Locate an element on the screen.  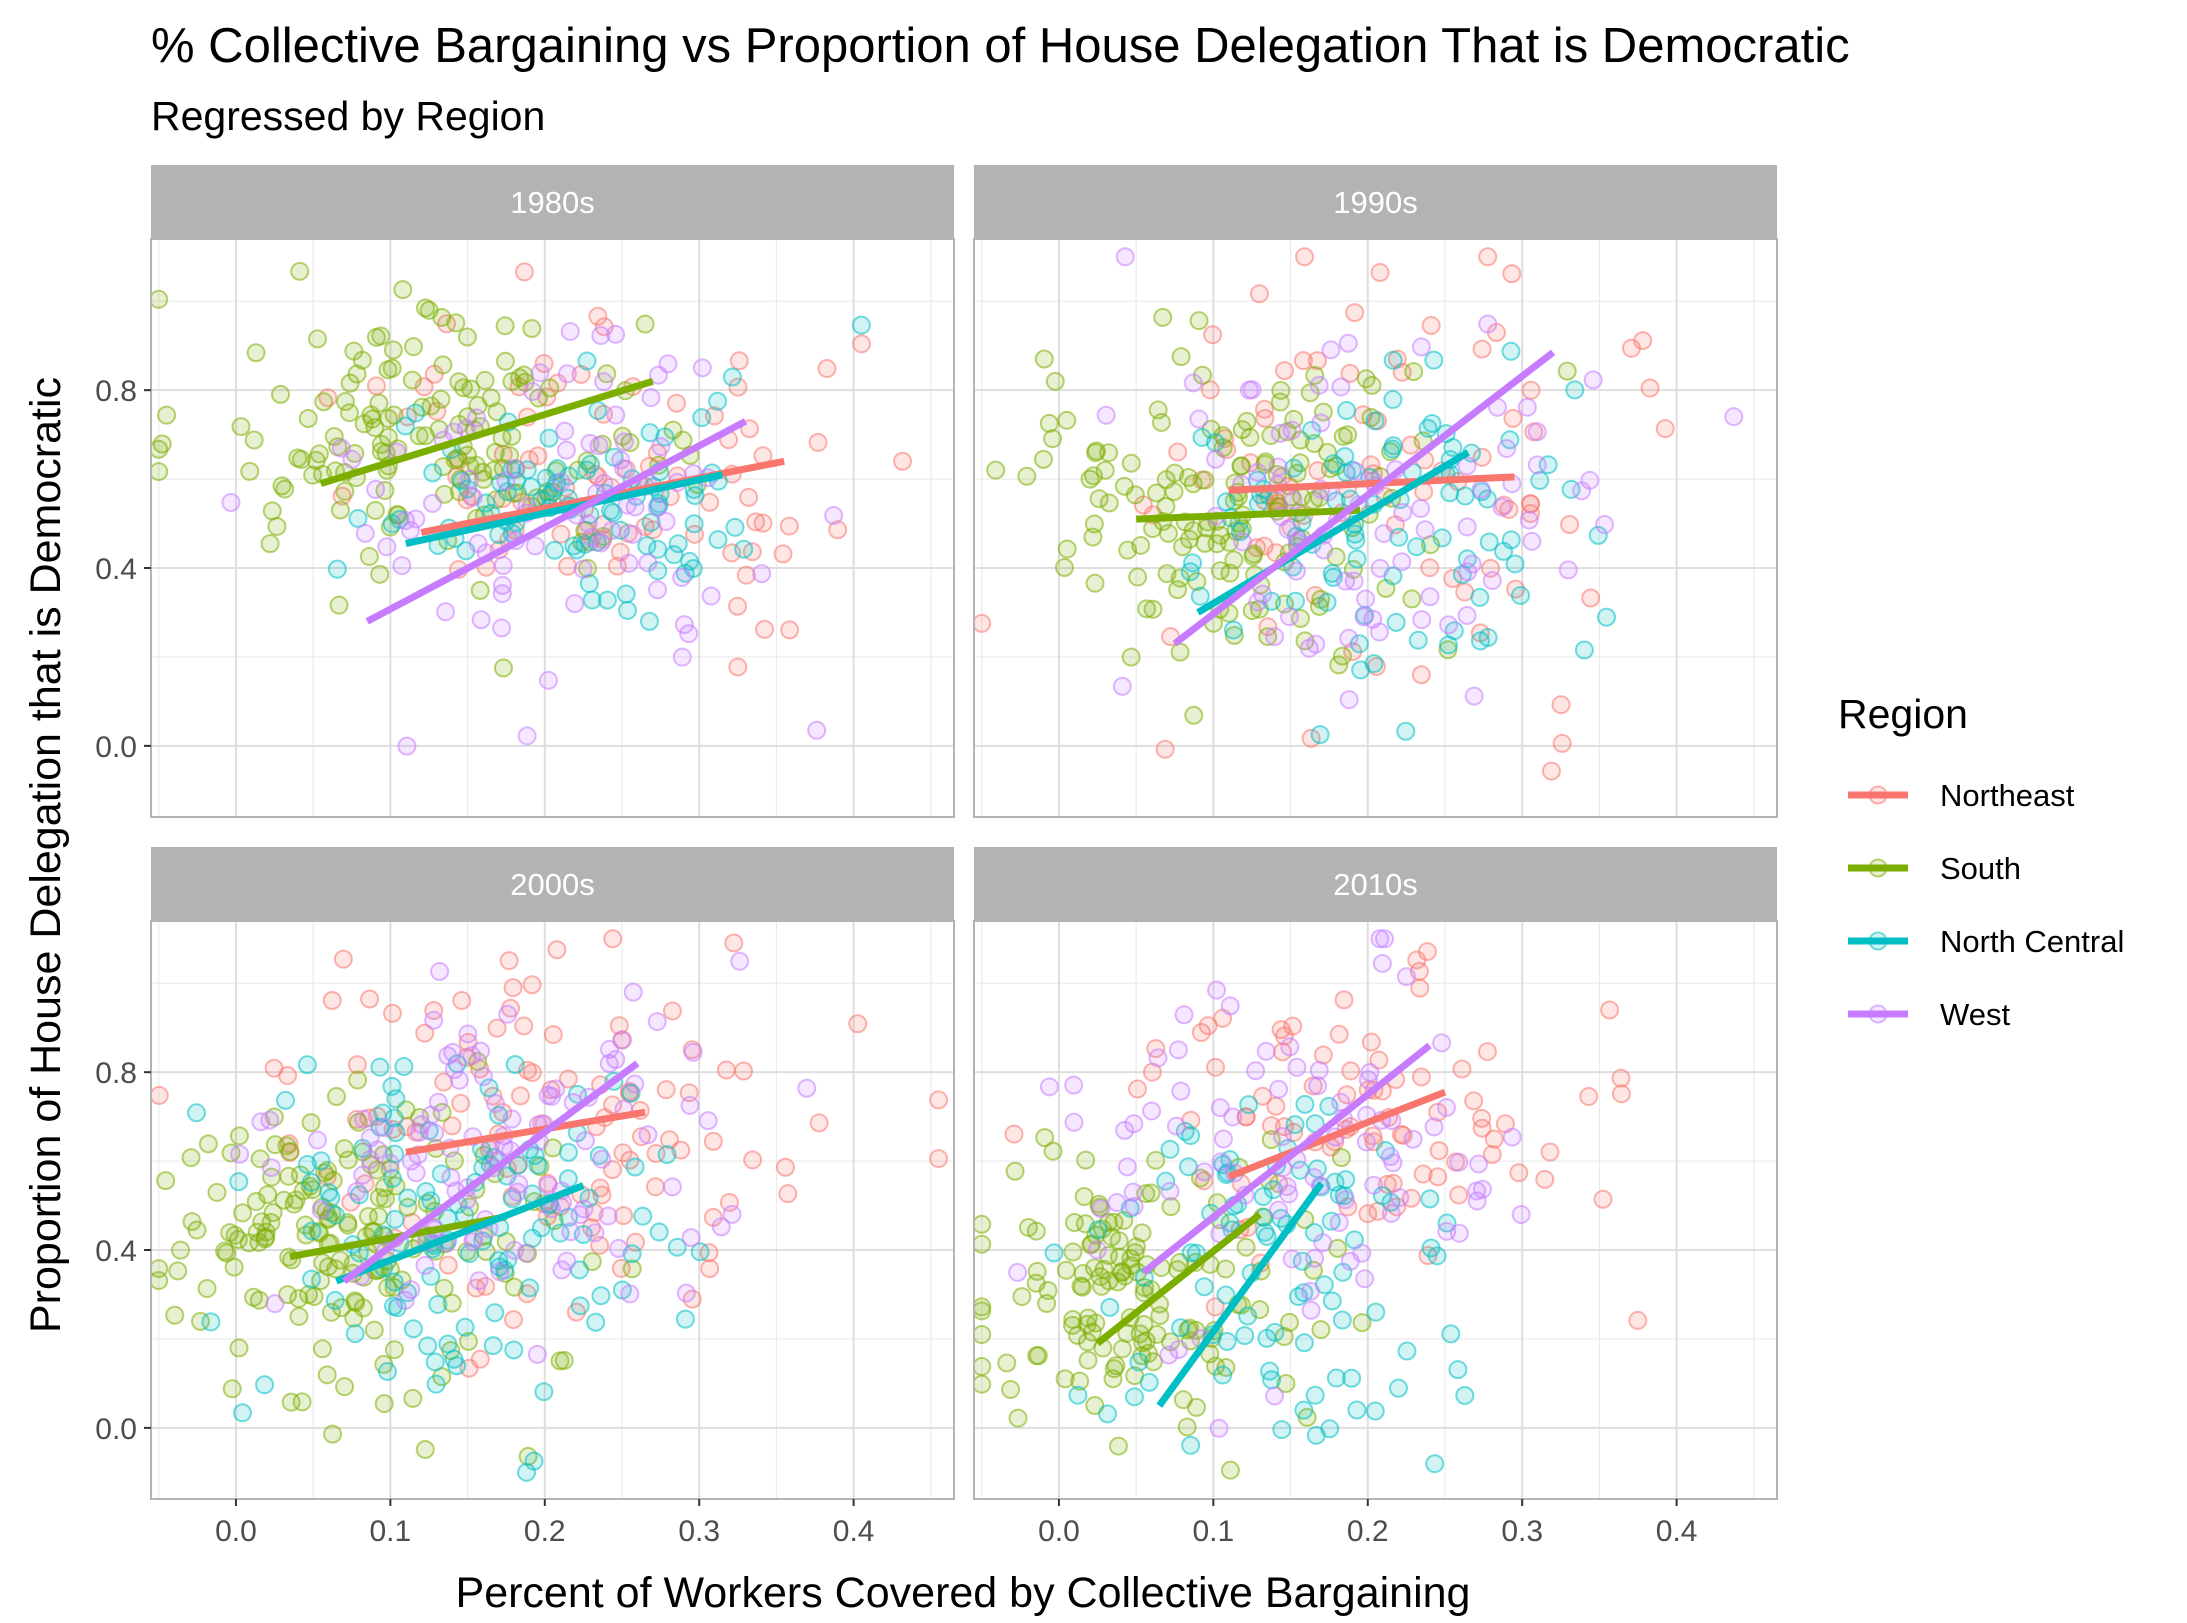
legend-key-point-northeast is located at coordinates (1878, 795).